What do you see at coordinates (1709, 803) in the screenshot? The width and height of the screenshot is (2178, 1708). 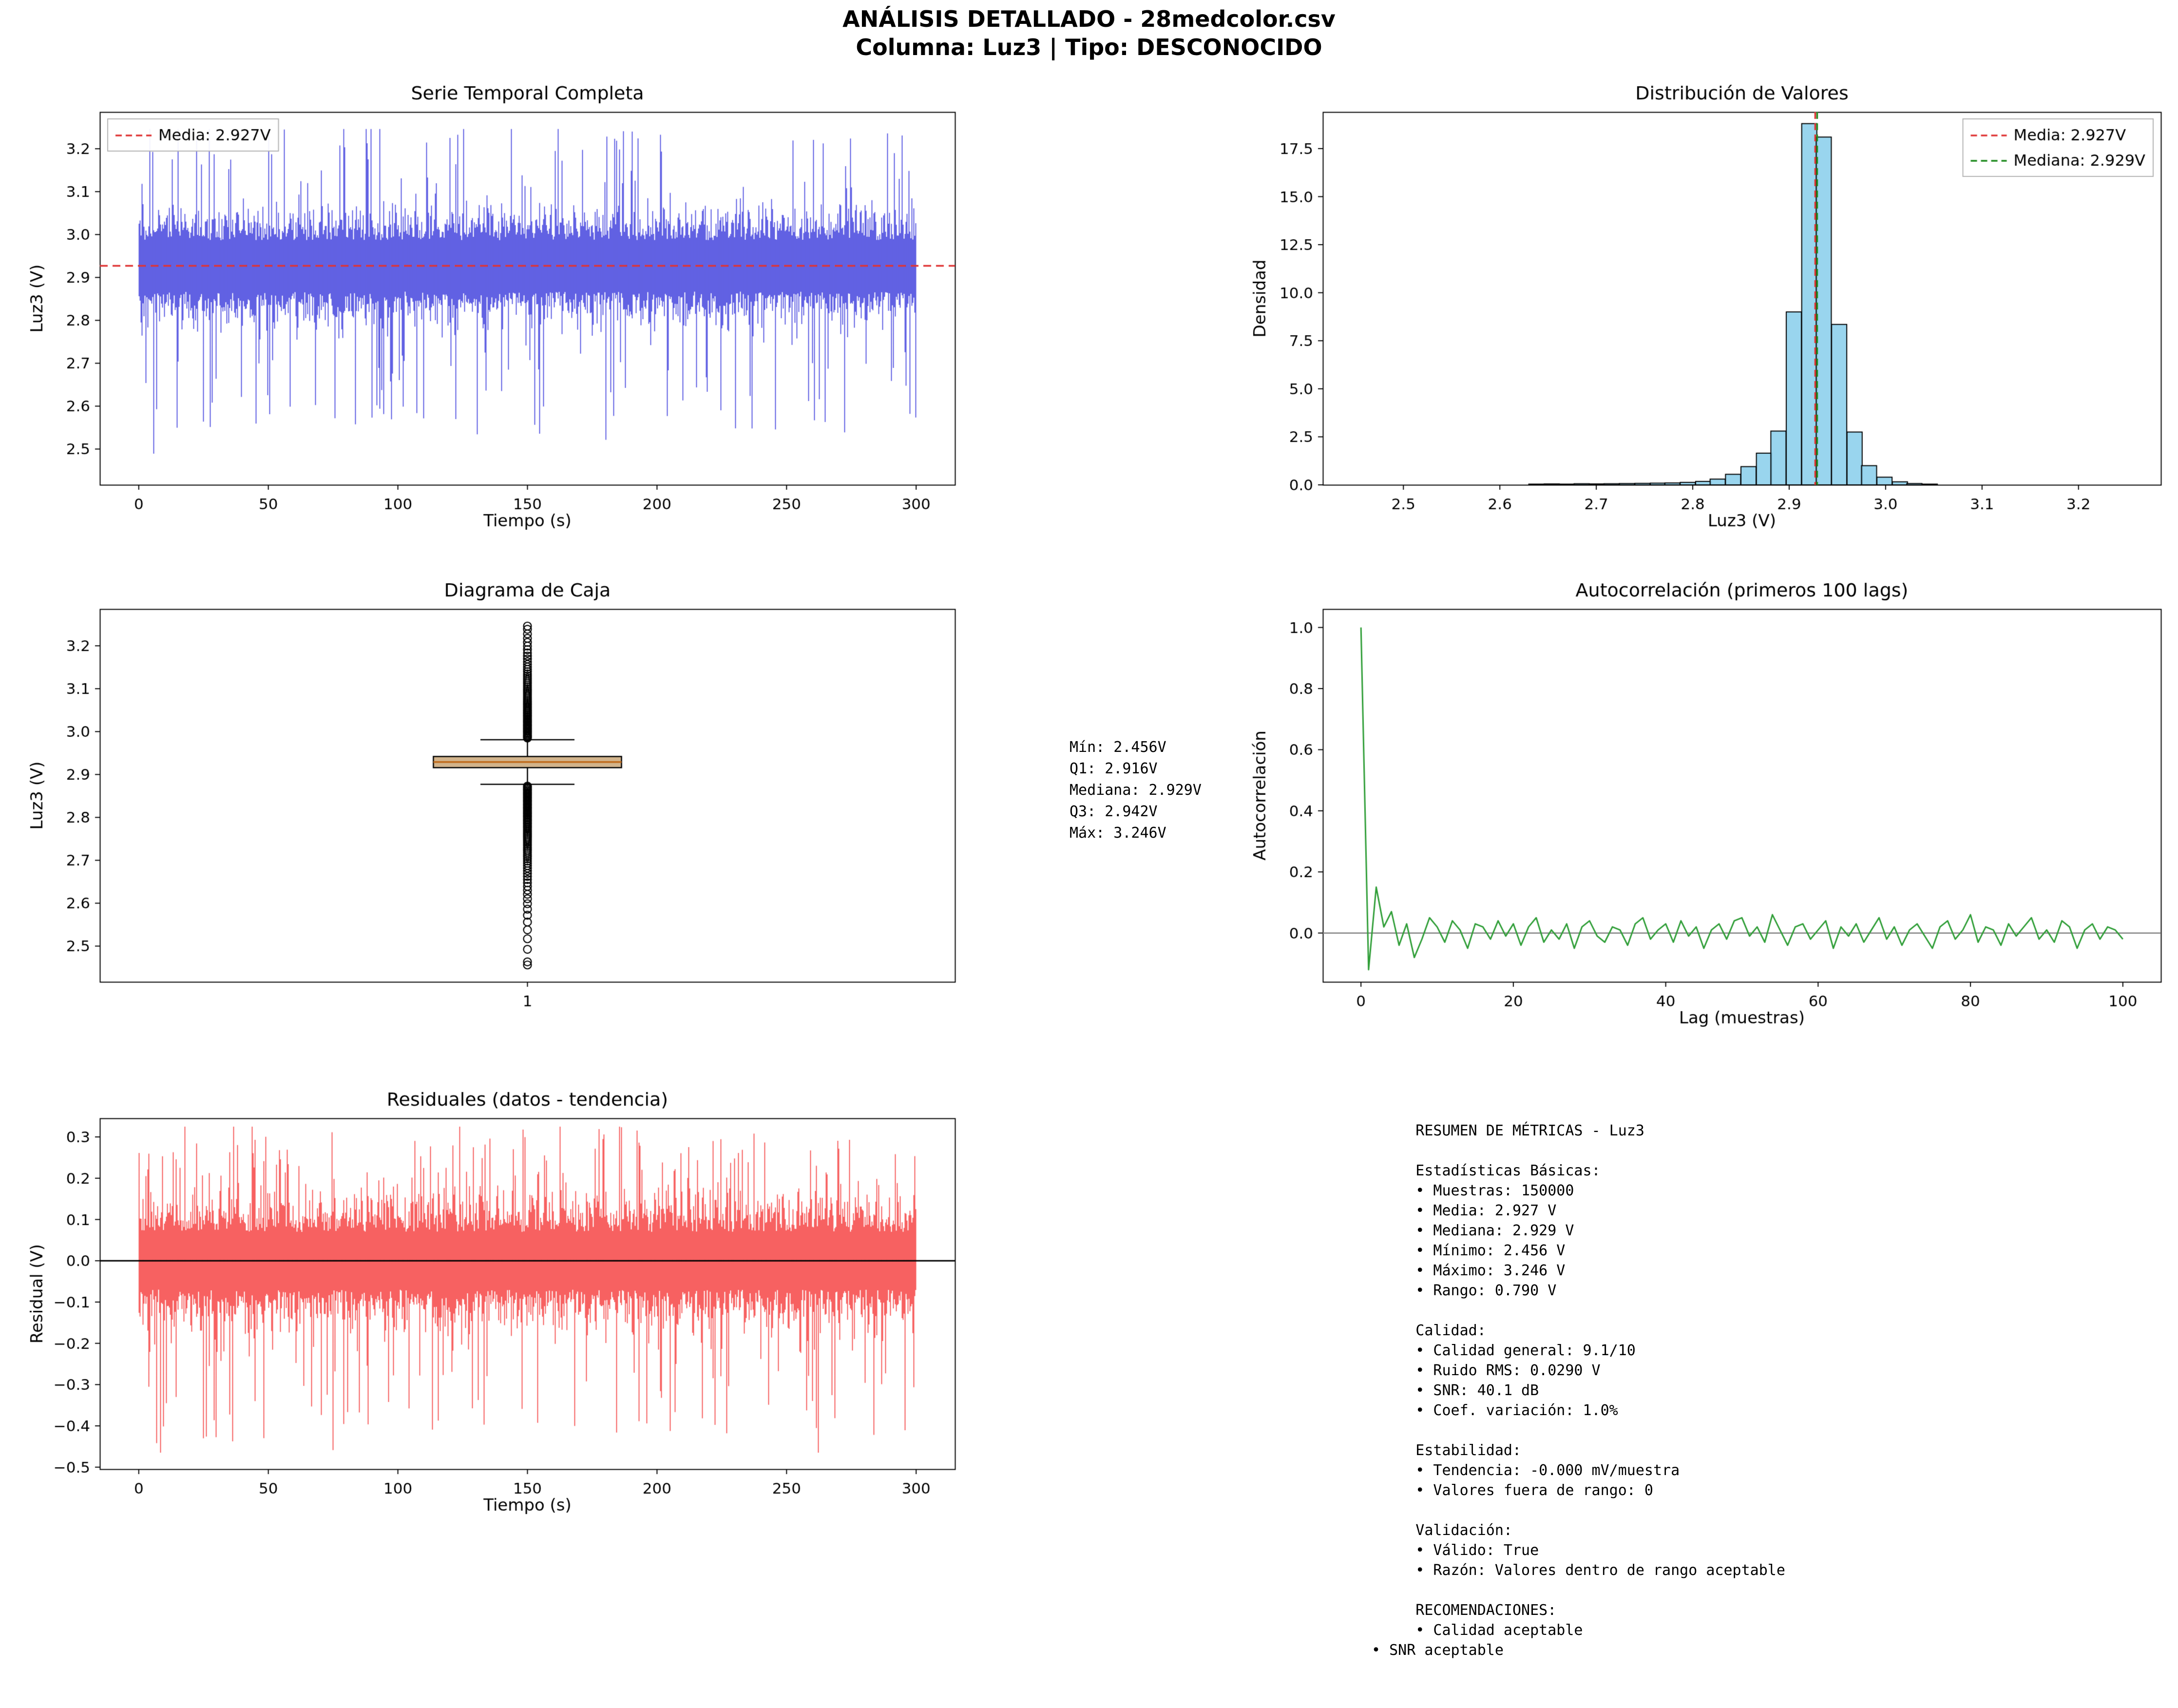 I see `autocorrelation-chart` at bounding box center [1709, 803].